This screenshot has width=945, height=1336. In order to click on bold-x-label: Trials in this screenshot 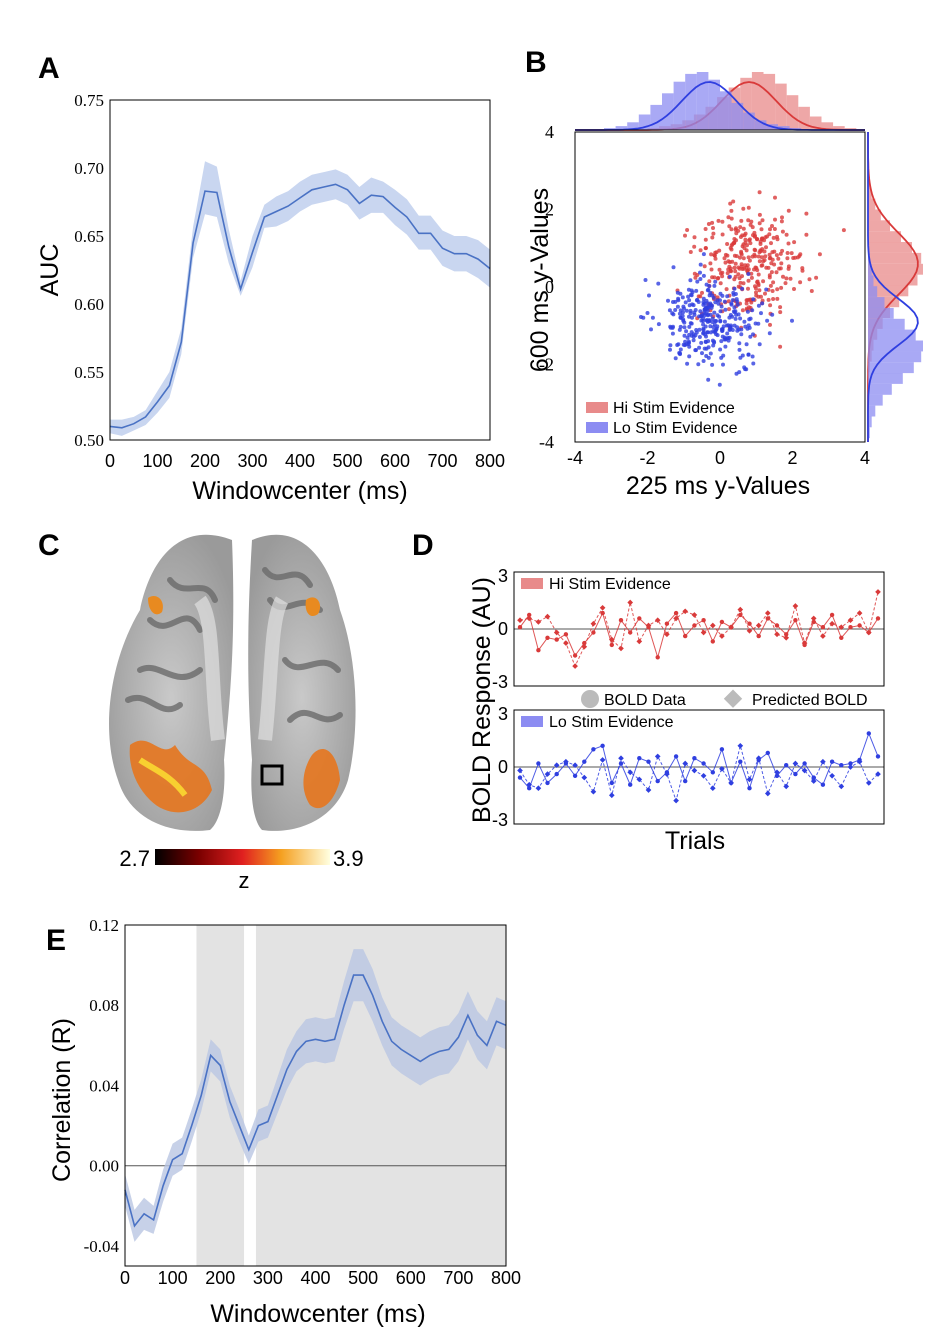, I will do `click(695, 841)`.